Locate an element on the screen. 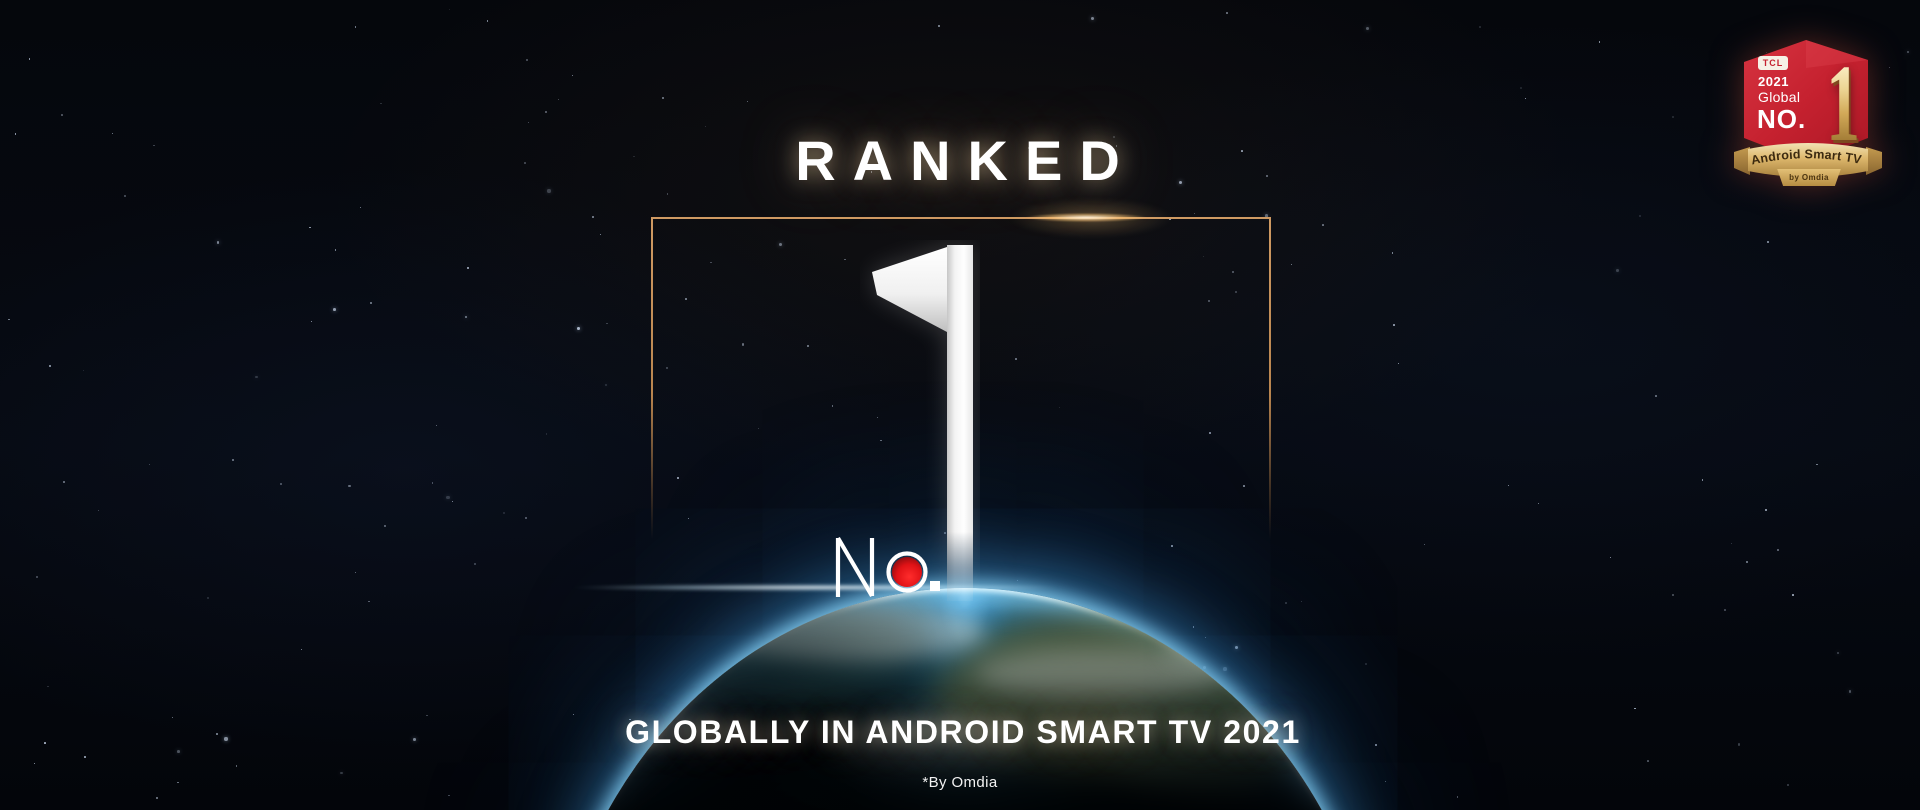 This screenshot has height=810, width=1920. source-note: *By Omdia is located at coordinates (960, 782).